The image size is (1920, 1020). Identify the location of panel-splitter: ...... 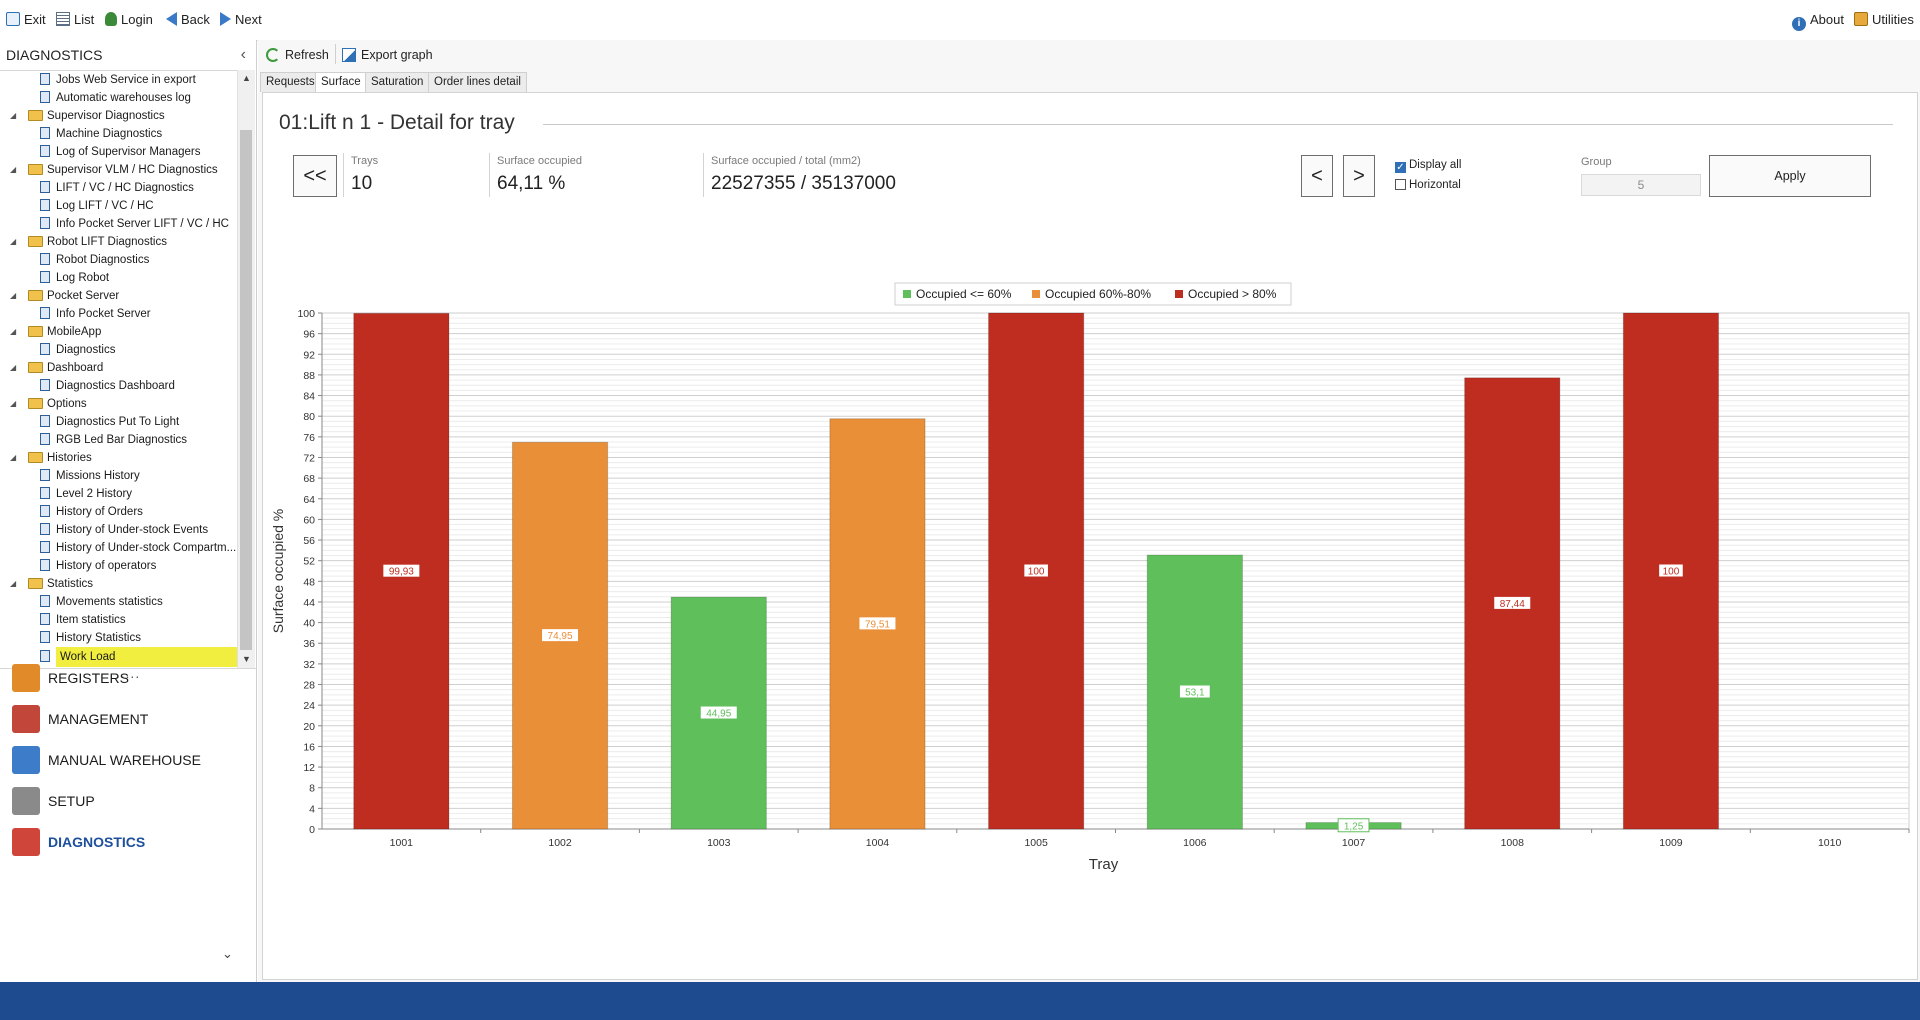
(128, 673).